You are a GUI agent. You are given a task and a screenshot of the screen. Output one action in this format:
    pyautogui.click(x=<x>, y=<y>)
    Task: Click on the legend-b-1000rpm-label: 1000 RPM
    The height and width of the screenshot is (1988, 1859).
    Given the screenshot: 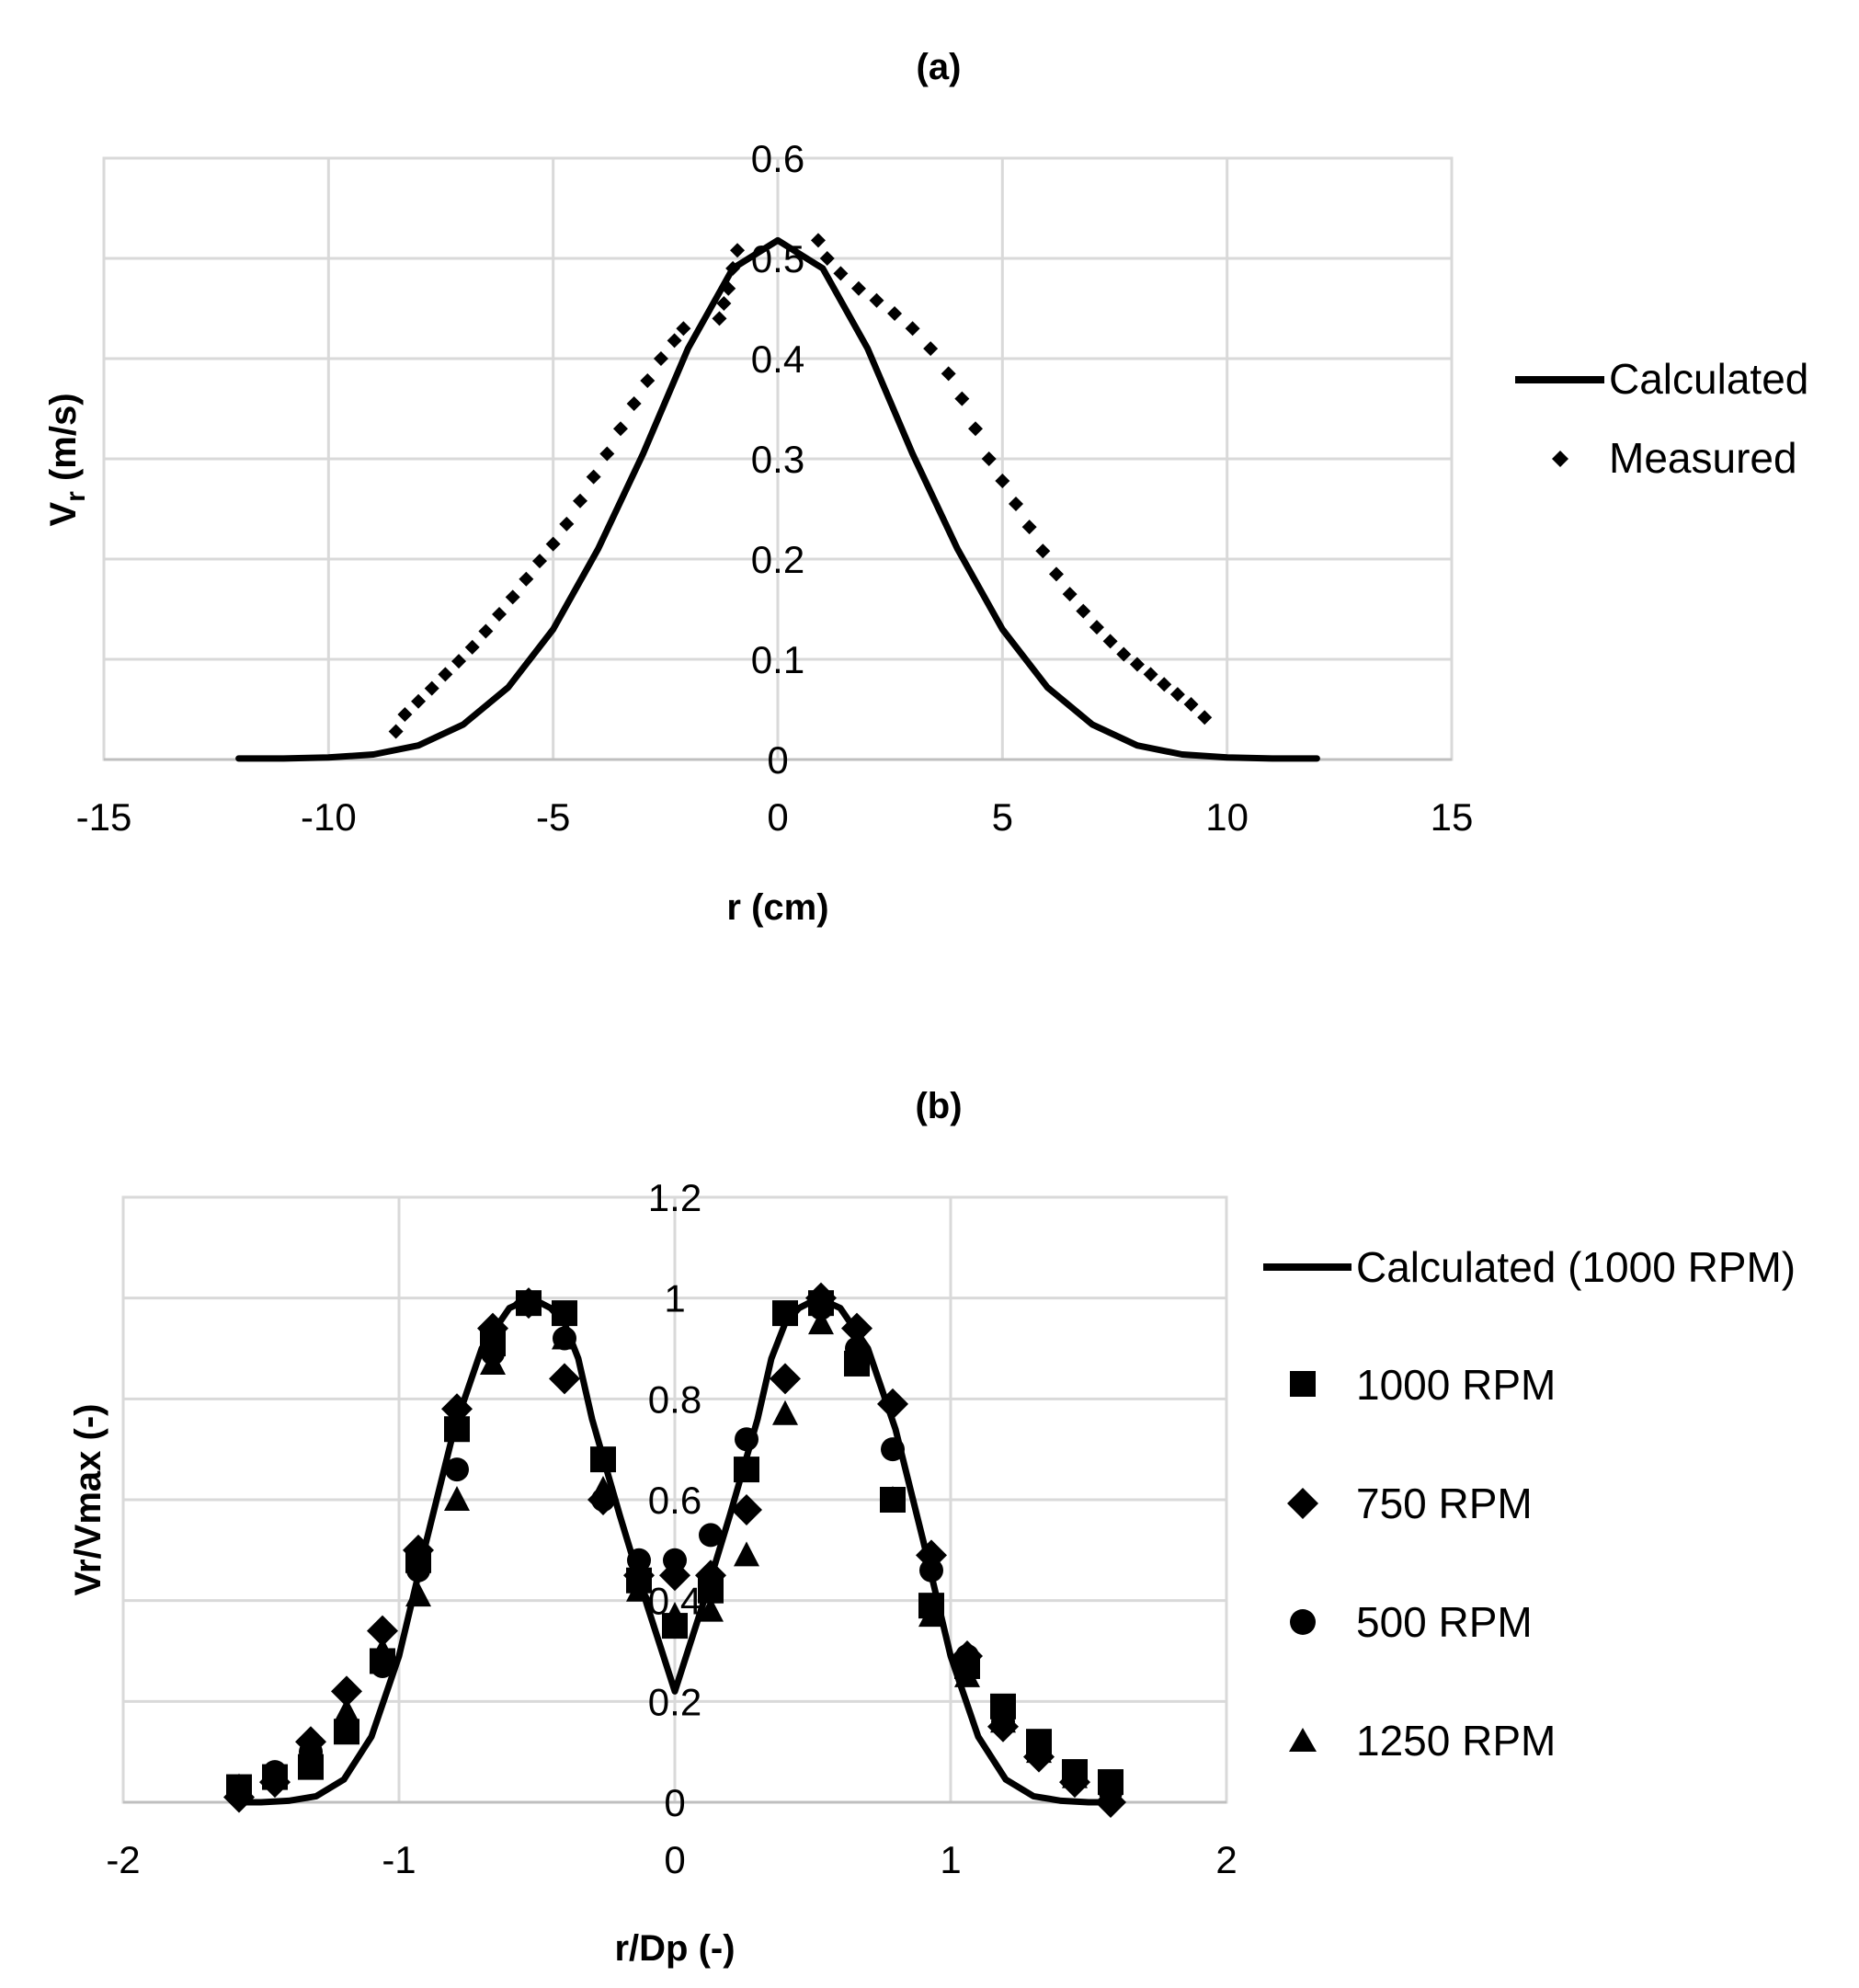 What is the action you would take?
    pyautogui.click(x=1456, y=1385)
    